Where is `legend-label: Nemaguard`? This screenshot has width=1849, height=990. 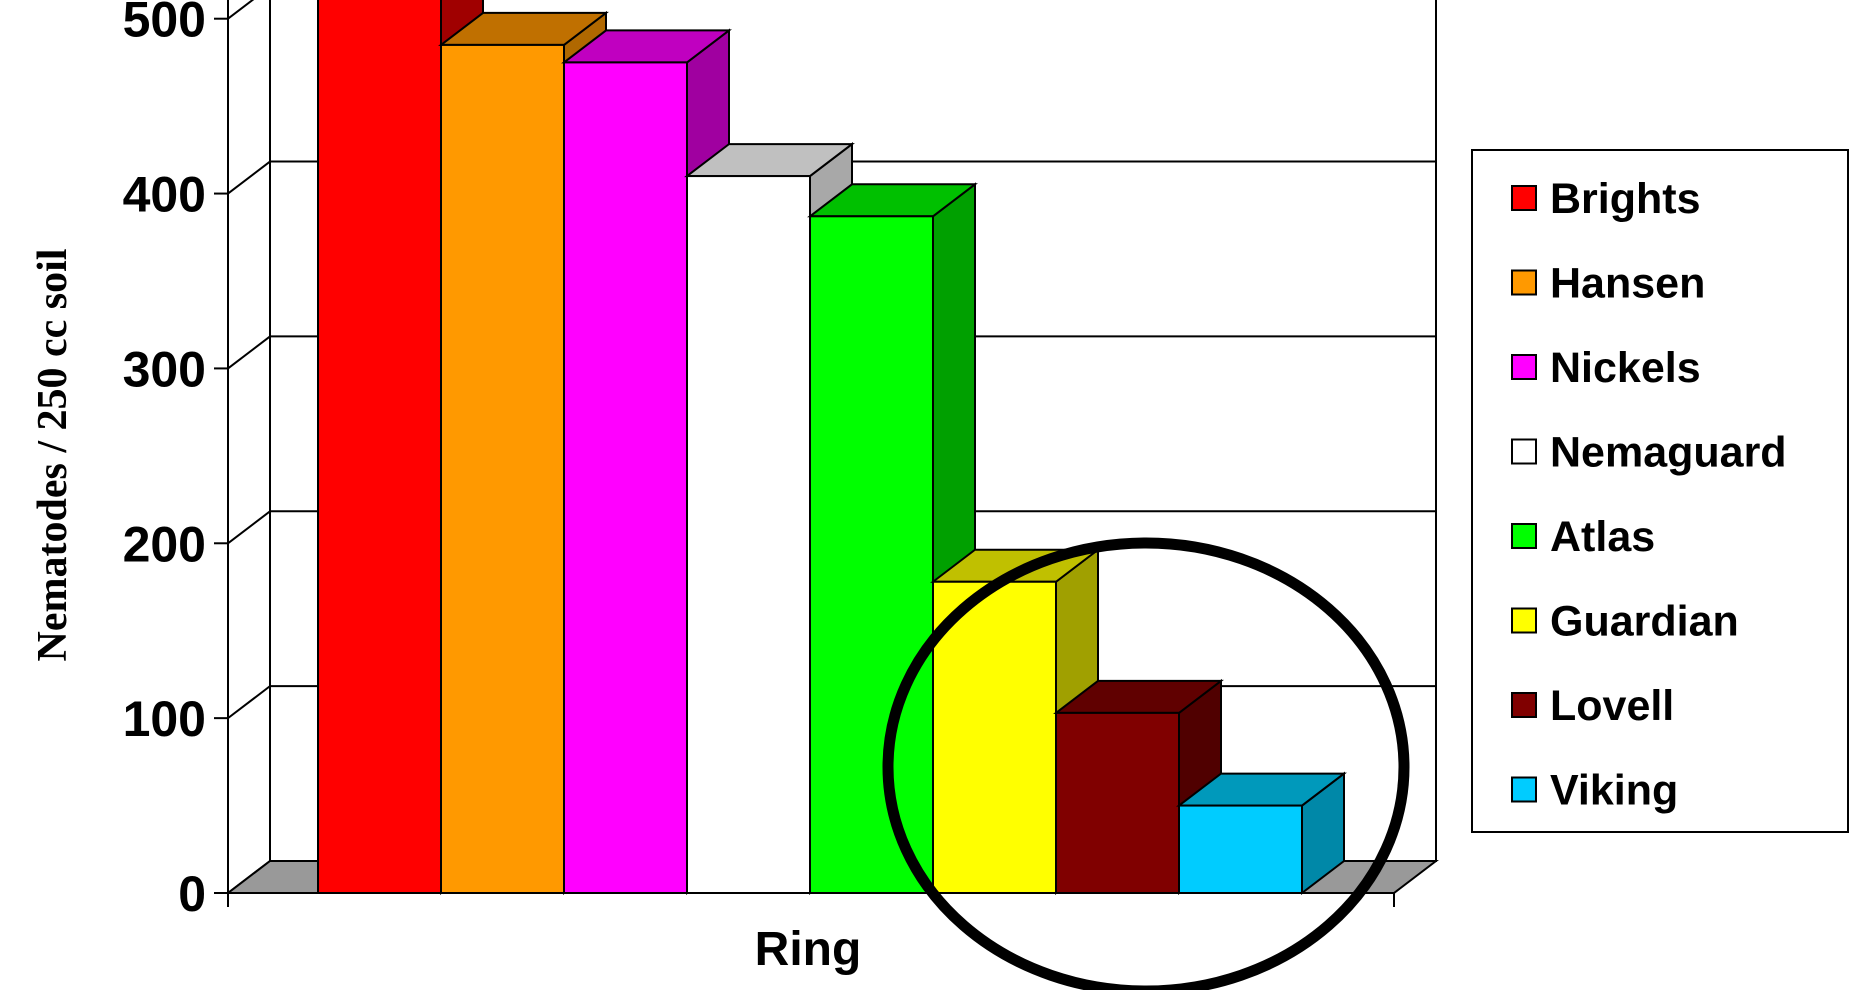
legend-label: Nemaguard is located at coordinates (1668, 453).